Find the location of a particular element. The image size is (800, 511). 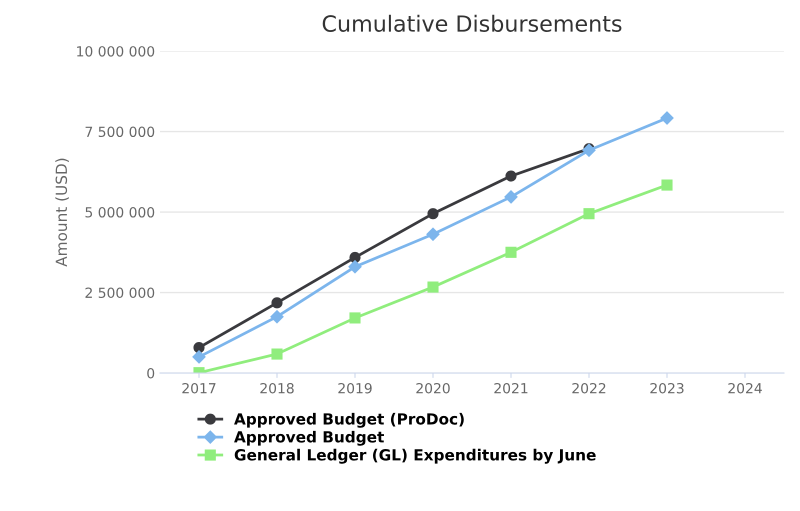

x-tick-label: 2020 is located at coordinates (433, 388).